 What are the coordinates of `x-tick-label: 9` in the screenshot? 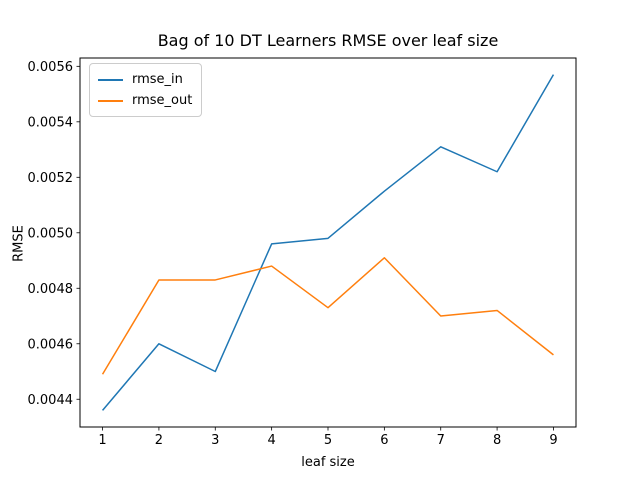 It's located at (553, 440).